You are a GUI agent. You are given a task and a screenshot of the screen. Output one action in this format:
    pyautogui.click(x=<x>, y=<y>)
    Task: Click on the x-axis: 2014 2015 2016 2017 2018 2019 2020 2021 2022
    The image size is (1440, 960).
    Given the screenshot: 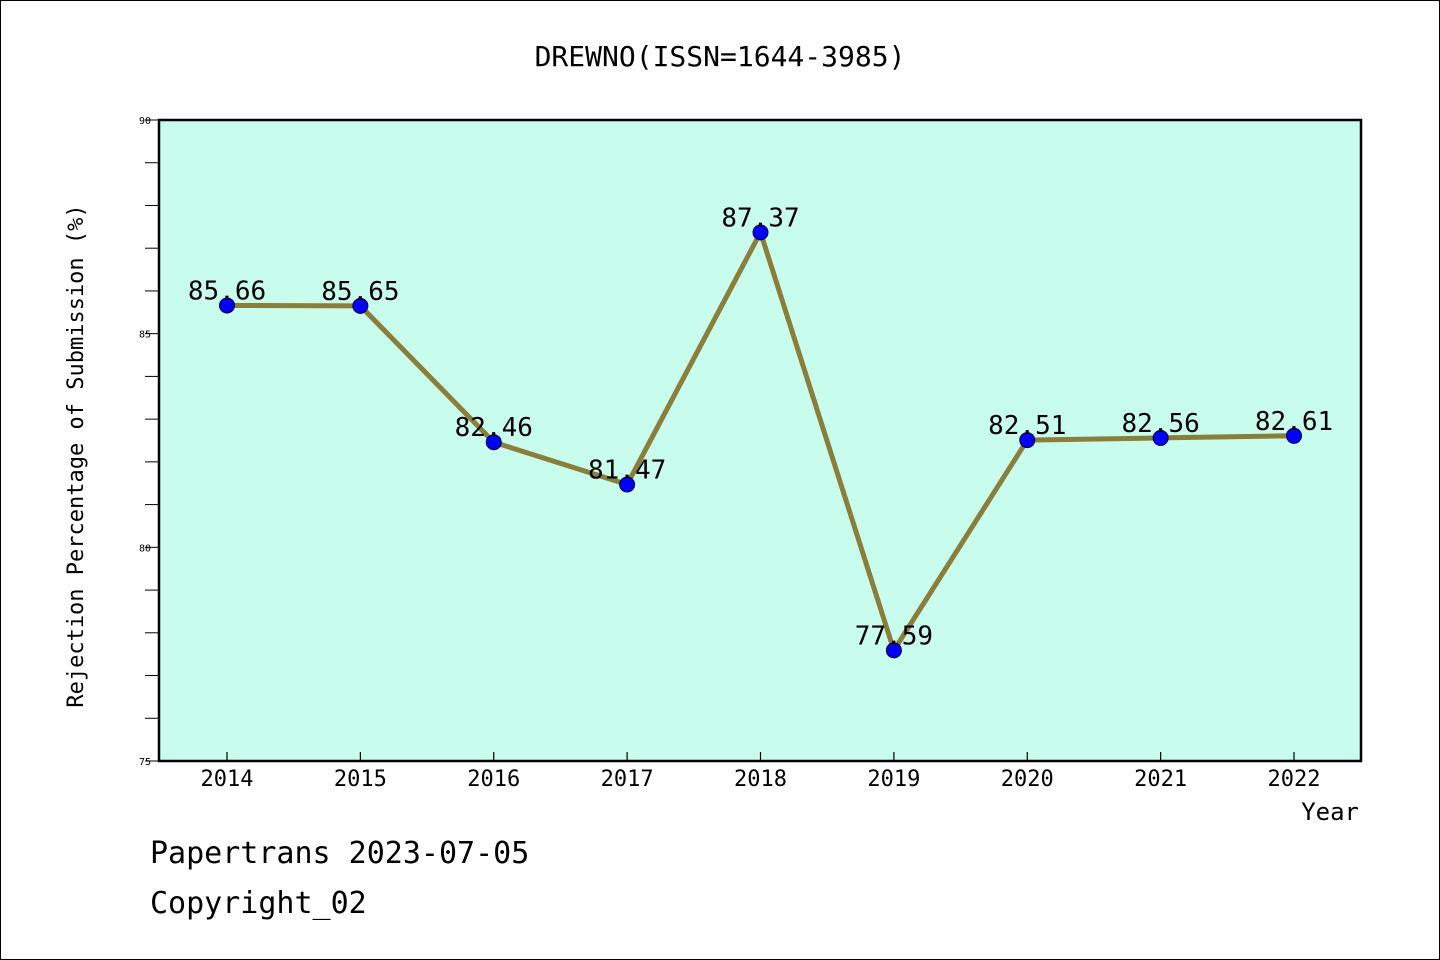 What is the action you would take?
    pyautogui.click(x=761, y=772)
    